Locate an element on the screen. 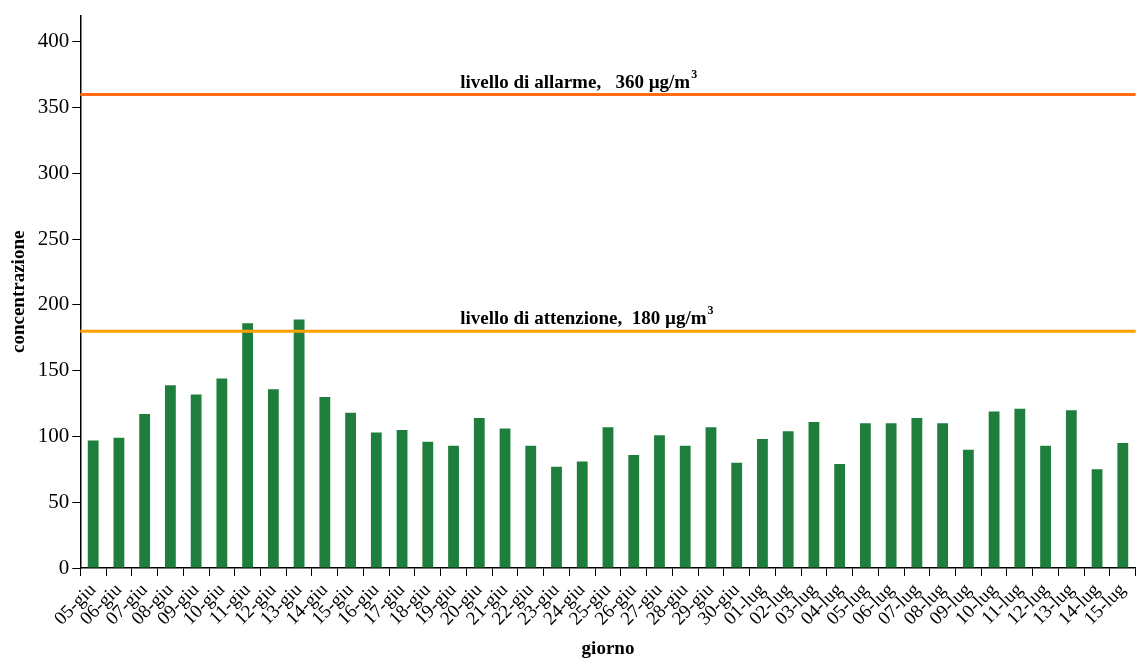 This screenshot has height=668, width=1142. y-tick-label: 150 is located at coordinates (53, 369).